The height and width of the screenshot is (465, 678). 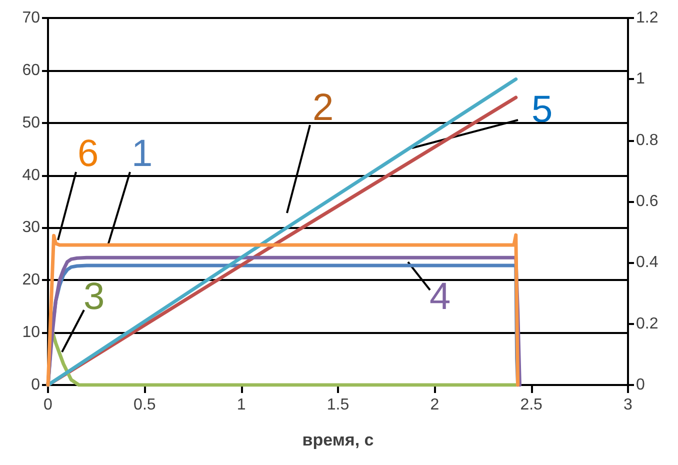 What do you see at coordinates (338, 440) in the screenshot?
I see `x-axis-title: время, с` at bounding box center [338, 440].